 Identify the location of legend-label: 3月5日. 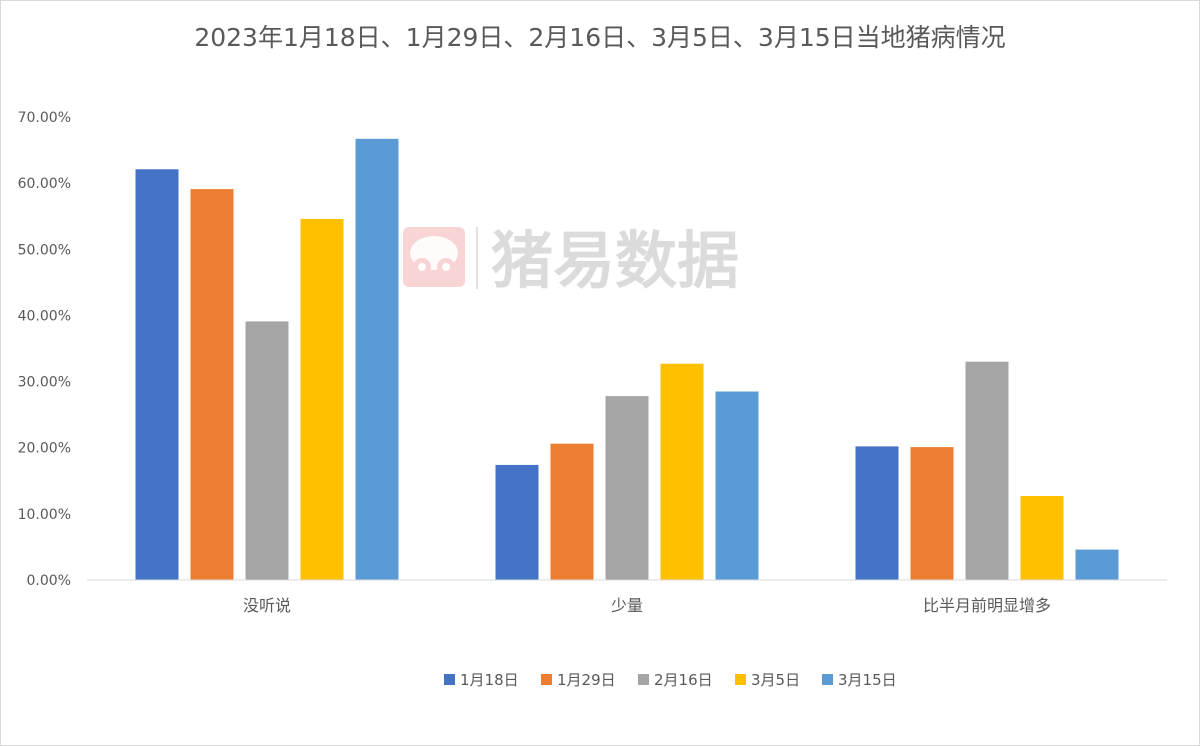
(775, 680).